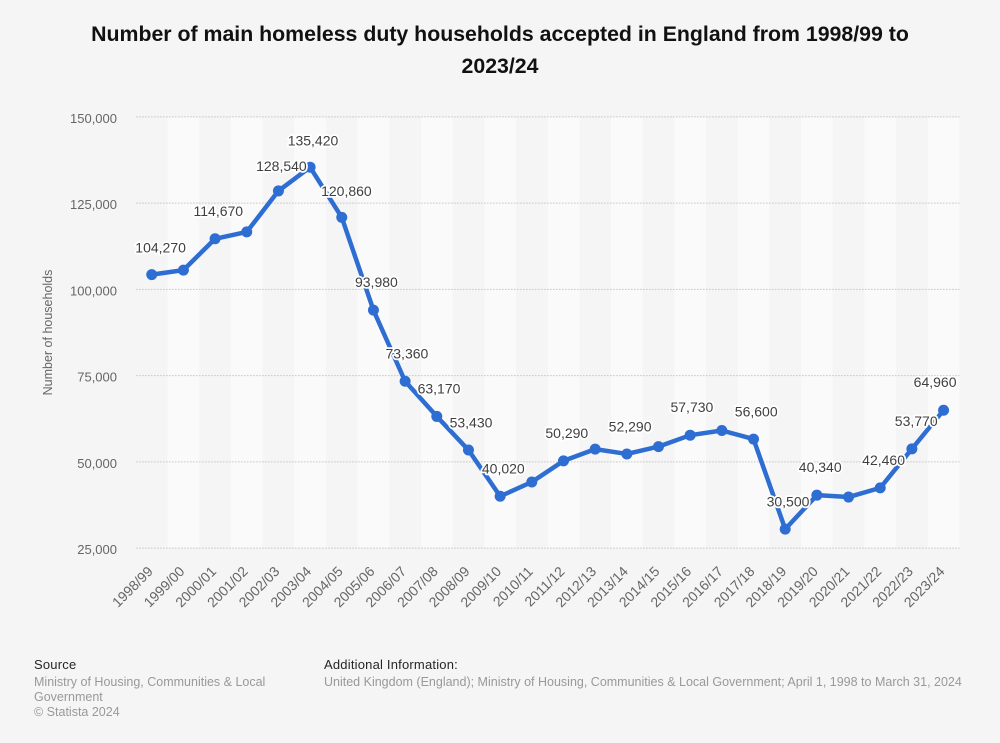 Image resolution: width=1000 pixels, height=743 pixels. Describe the element at coordinates (48, 333) in the screenshot. I see `svg-text: Number of households` at that location.